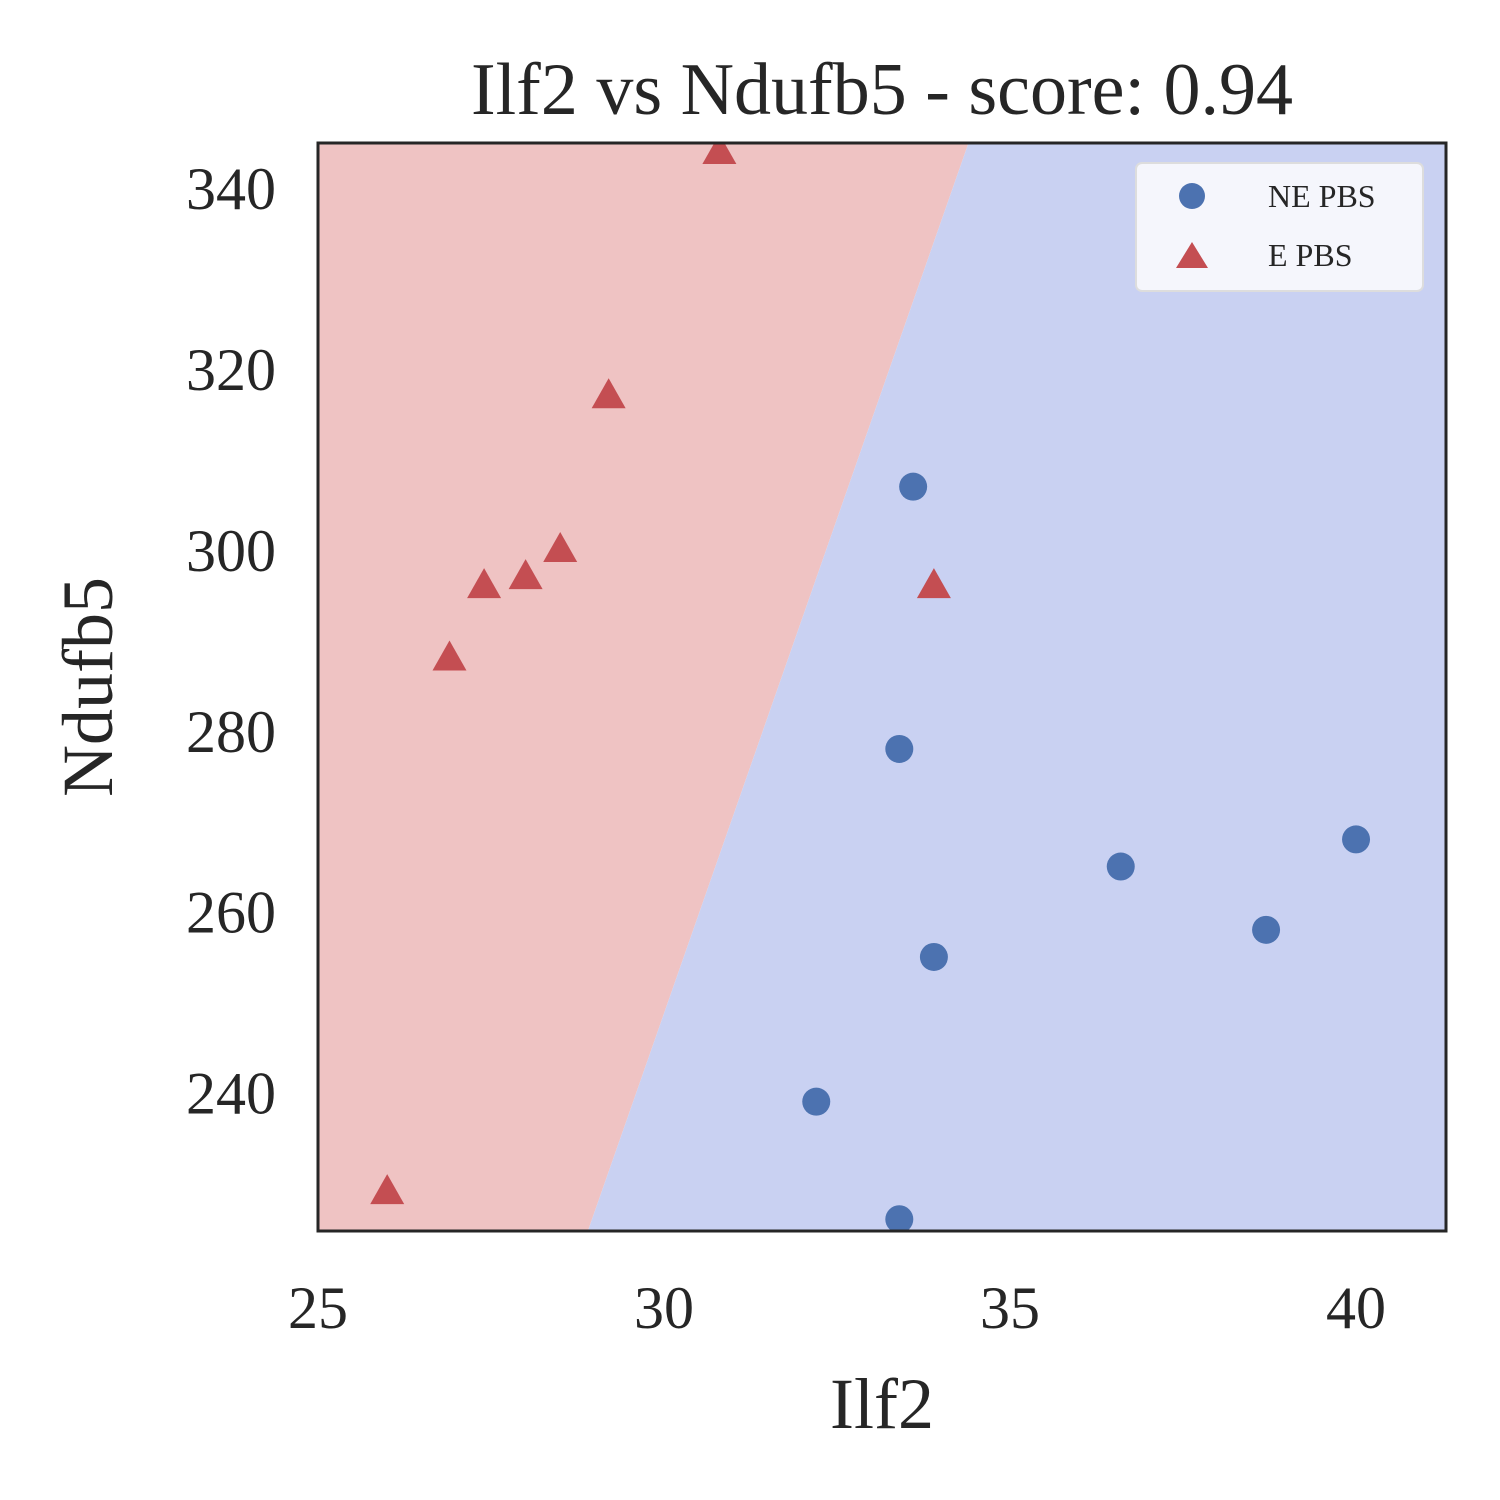 This screenshot has height=1500, width=1500. I want to click on y-tick-label: 300, so click(231, 551).